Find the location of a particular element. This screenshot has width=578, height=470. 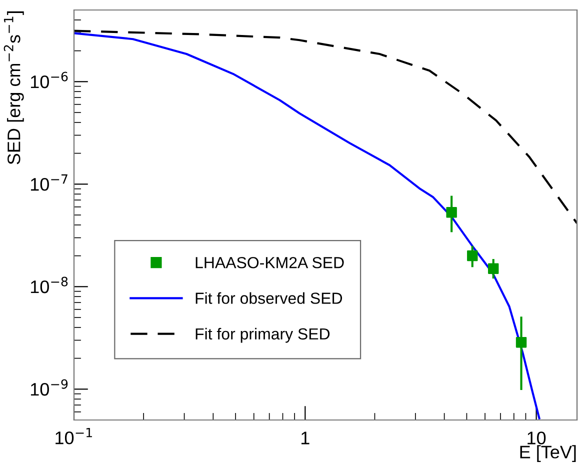

y-tick-label: 10$^{−7}$ is located at coordinates (49, 182).